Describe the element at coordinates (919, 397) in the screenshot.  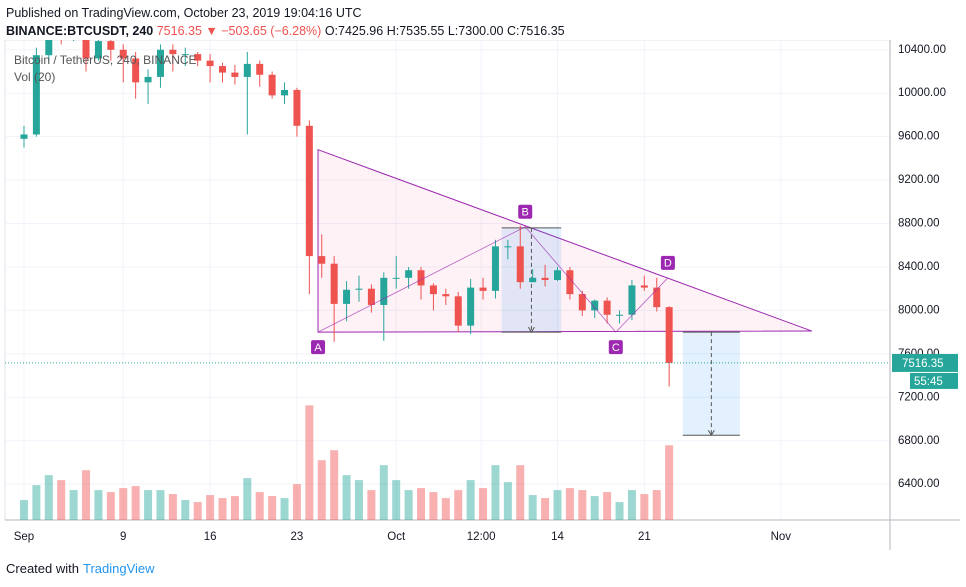
I see `y-tick-label: 7200.00` at that location.